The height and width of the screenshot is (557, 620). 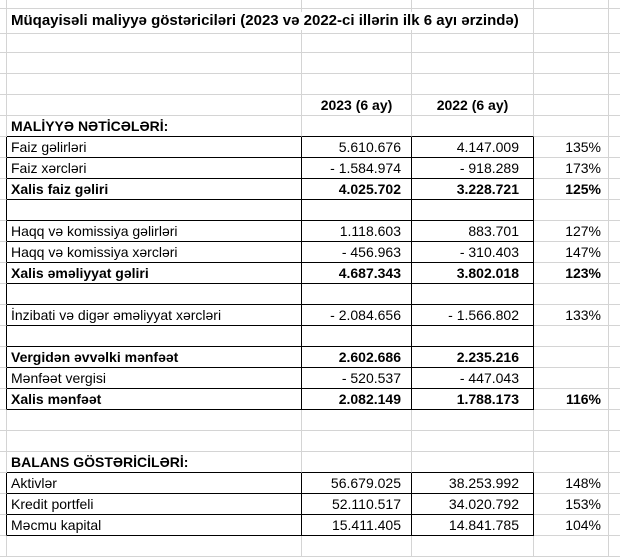 I want to click on cell-v2023: 52.110.517, so click(x=357, y=504).